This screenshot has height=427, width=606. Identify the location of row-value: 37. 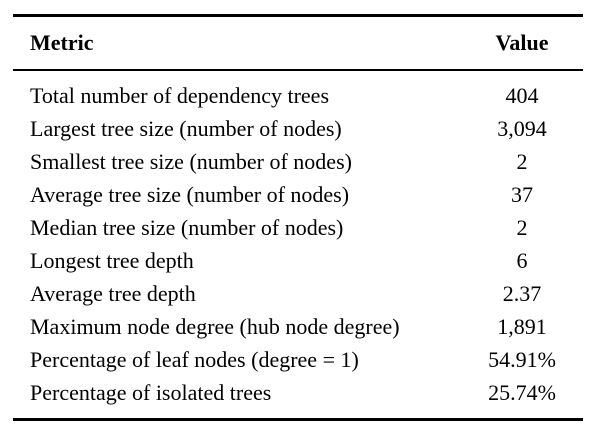
(522, 194).